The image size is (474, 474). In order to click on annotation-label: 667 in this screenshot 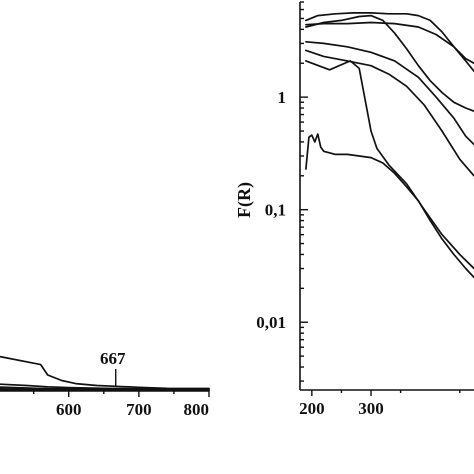, I will do `click(113, 358)`.